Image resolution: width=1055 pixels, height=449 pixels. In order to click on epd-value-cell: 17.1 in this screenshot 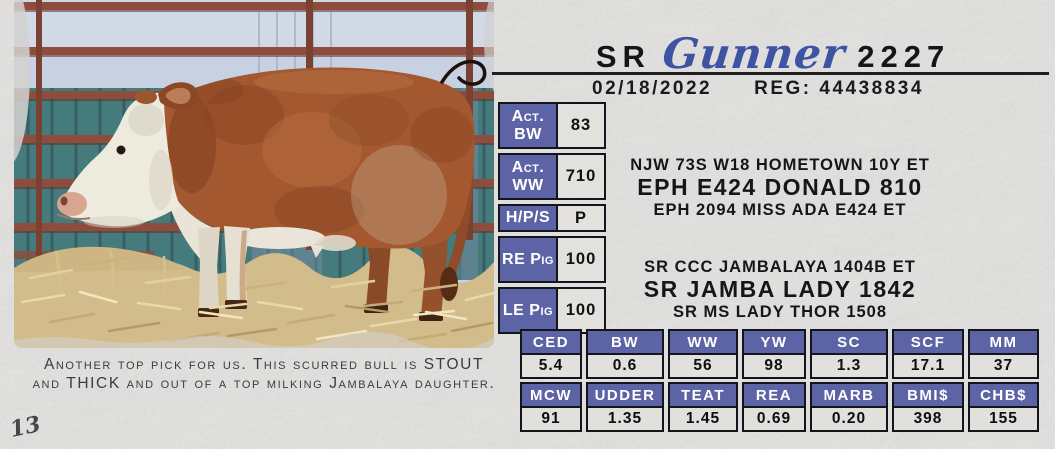, I will do `click(928, 366)`.